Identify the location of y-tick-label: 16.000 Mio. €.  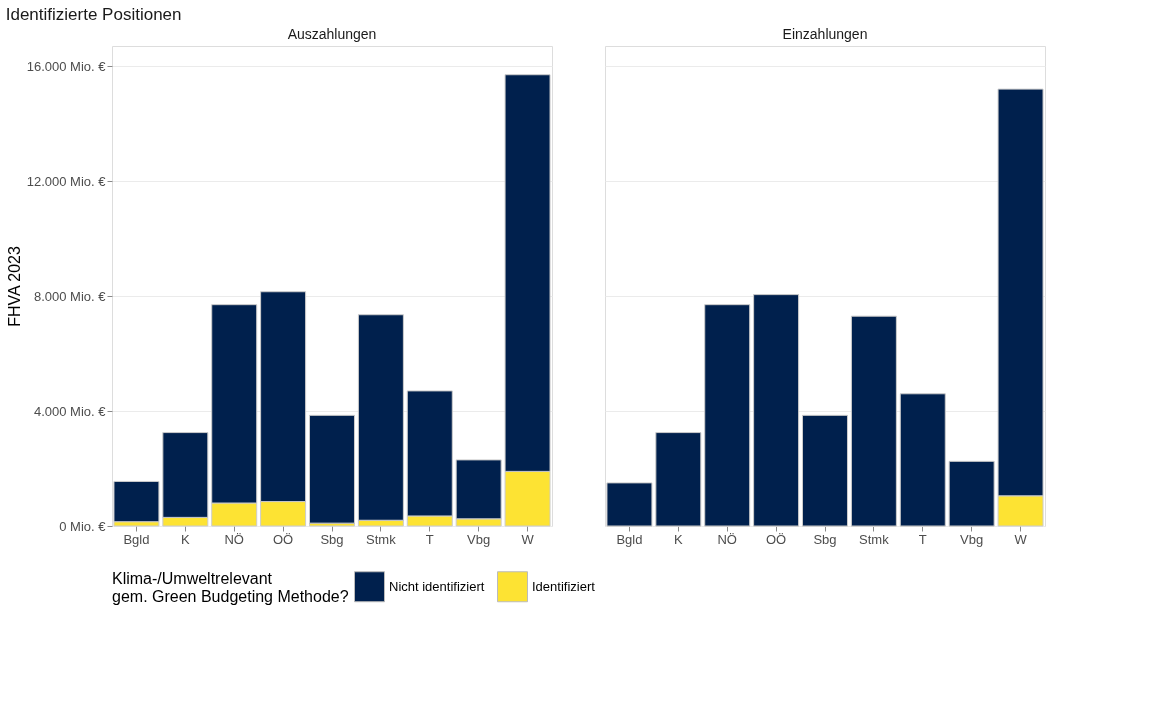
(66, 66).